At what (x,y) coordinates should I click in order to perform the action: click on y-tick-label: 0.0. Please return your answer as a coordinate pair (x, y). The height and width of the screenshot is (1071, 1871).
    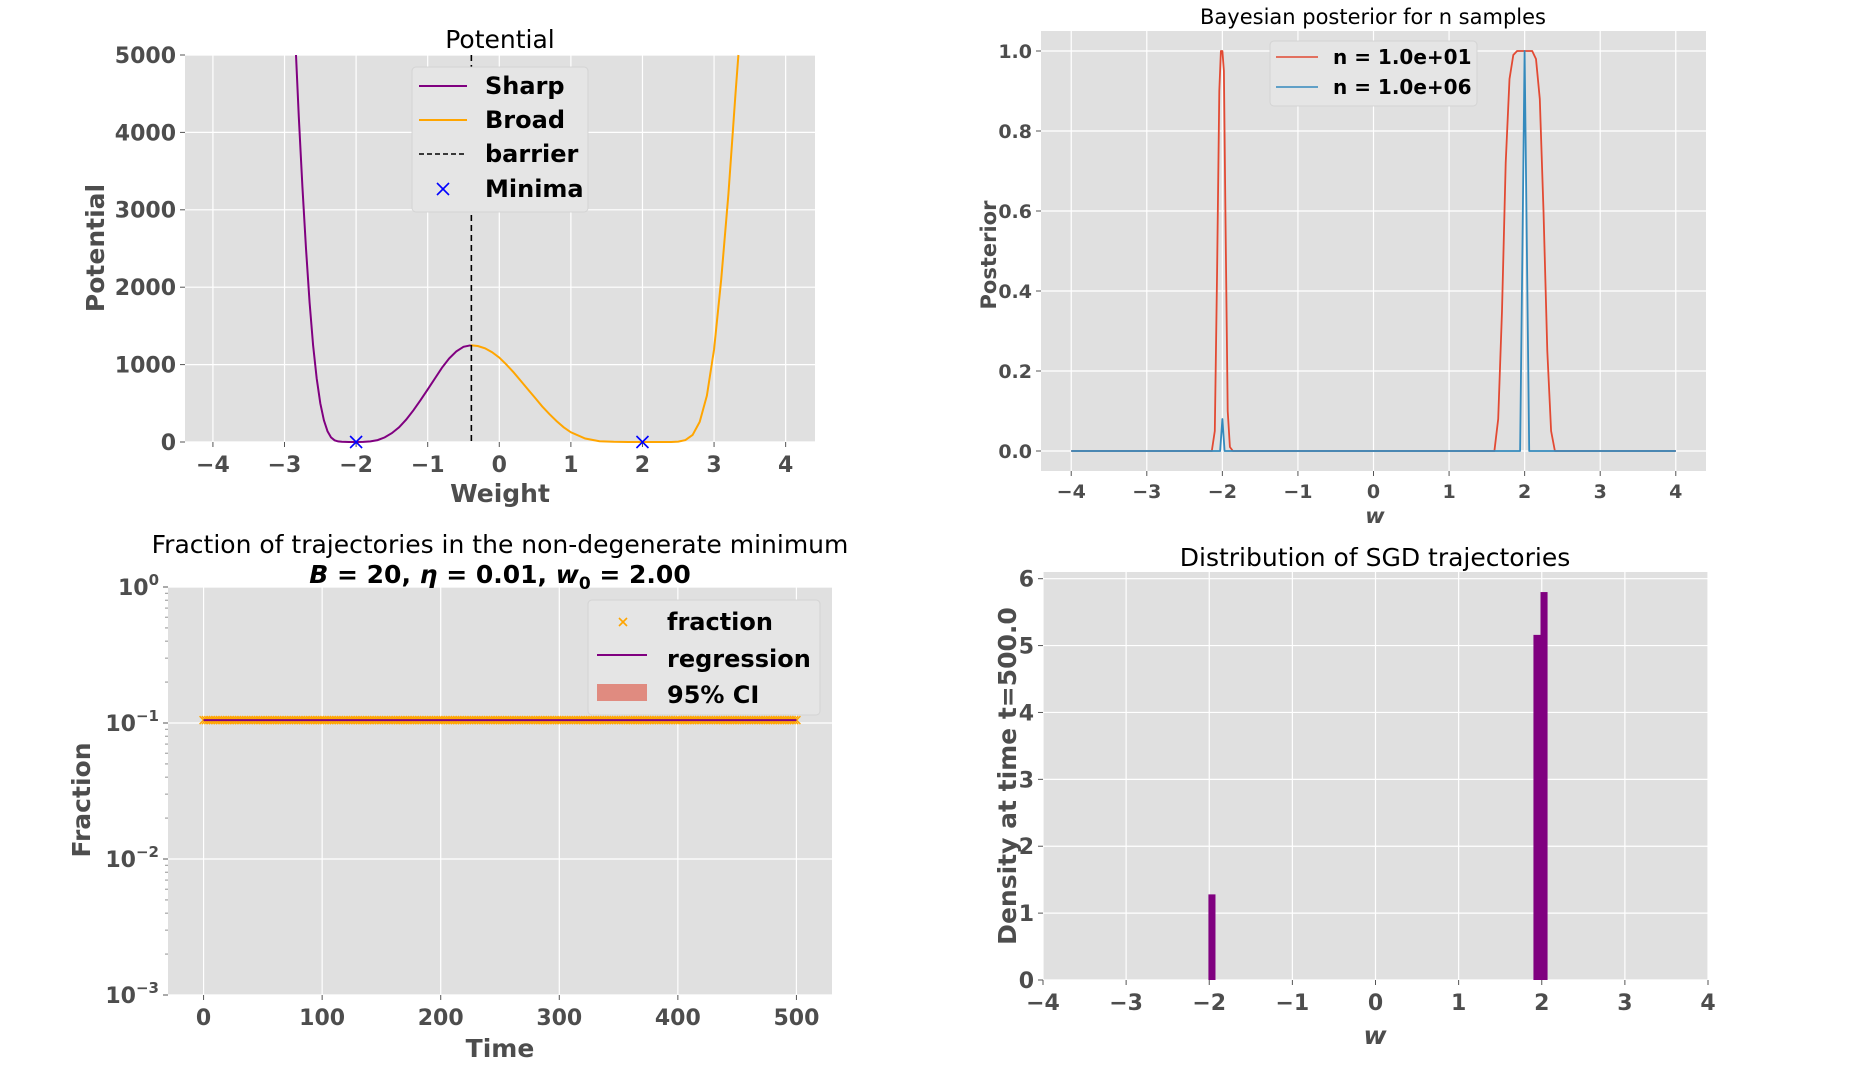
    Looking at the image, I should click on (1015, 452).